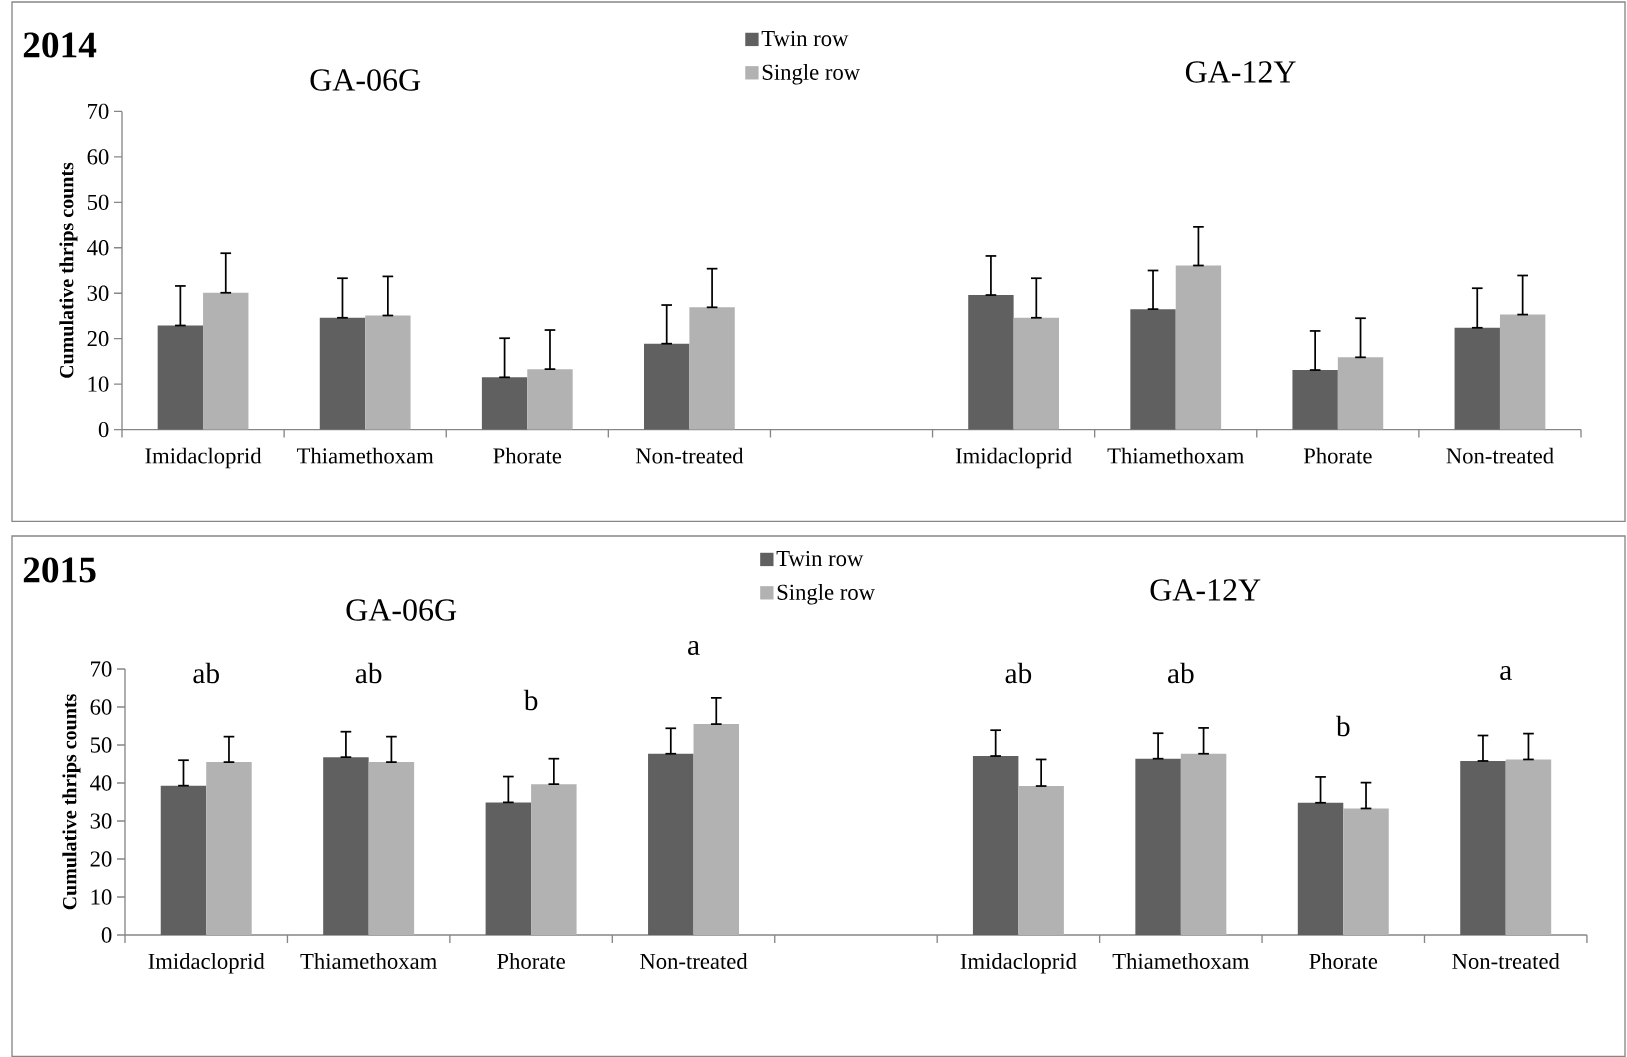  Describe the element at coordinates (59, 570) in the screenshot. I see `chart-title: 2015` at that location.